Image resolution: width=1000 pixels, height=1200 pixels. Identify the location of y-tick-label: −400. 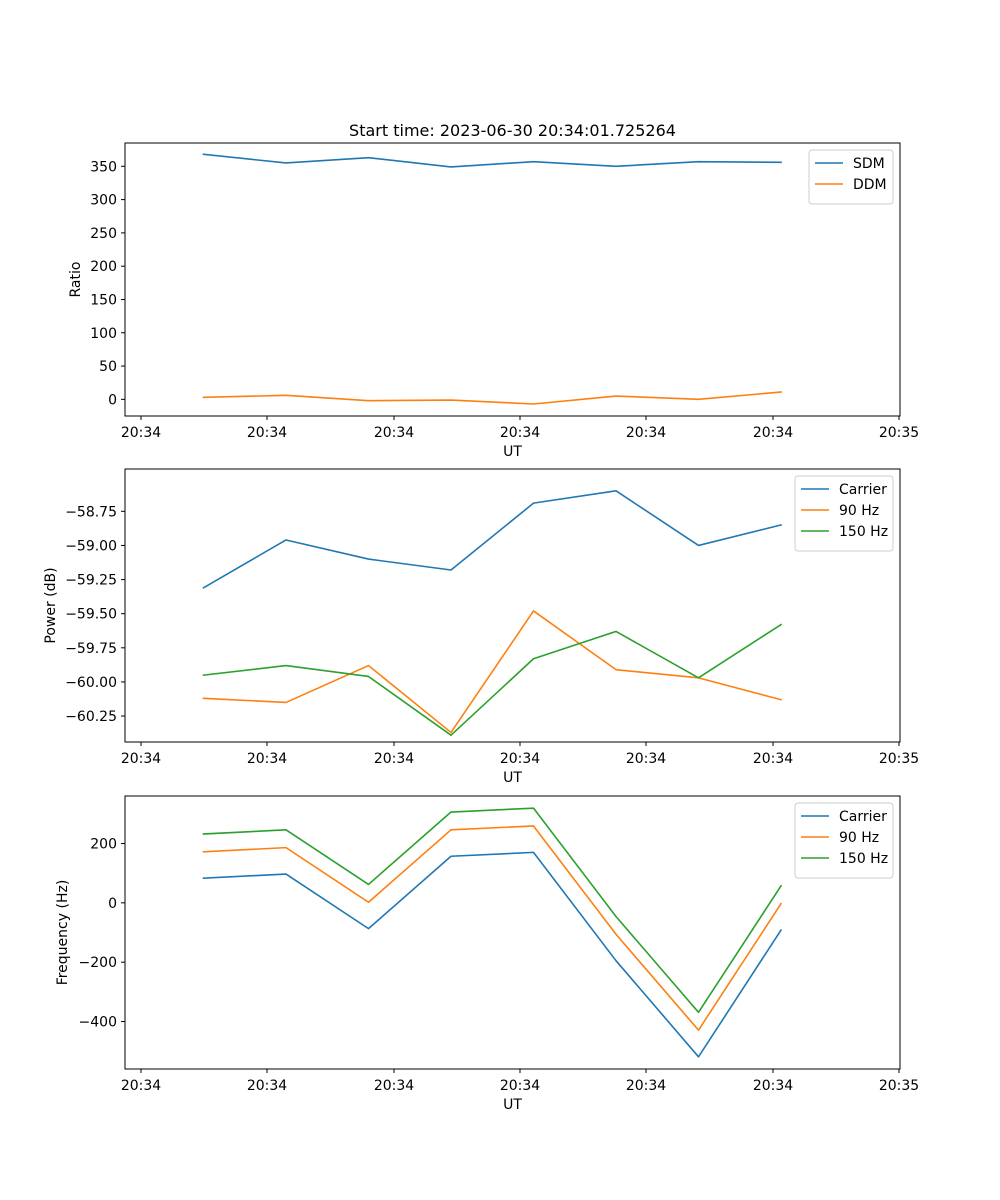
(98, 1023).